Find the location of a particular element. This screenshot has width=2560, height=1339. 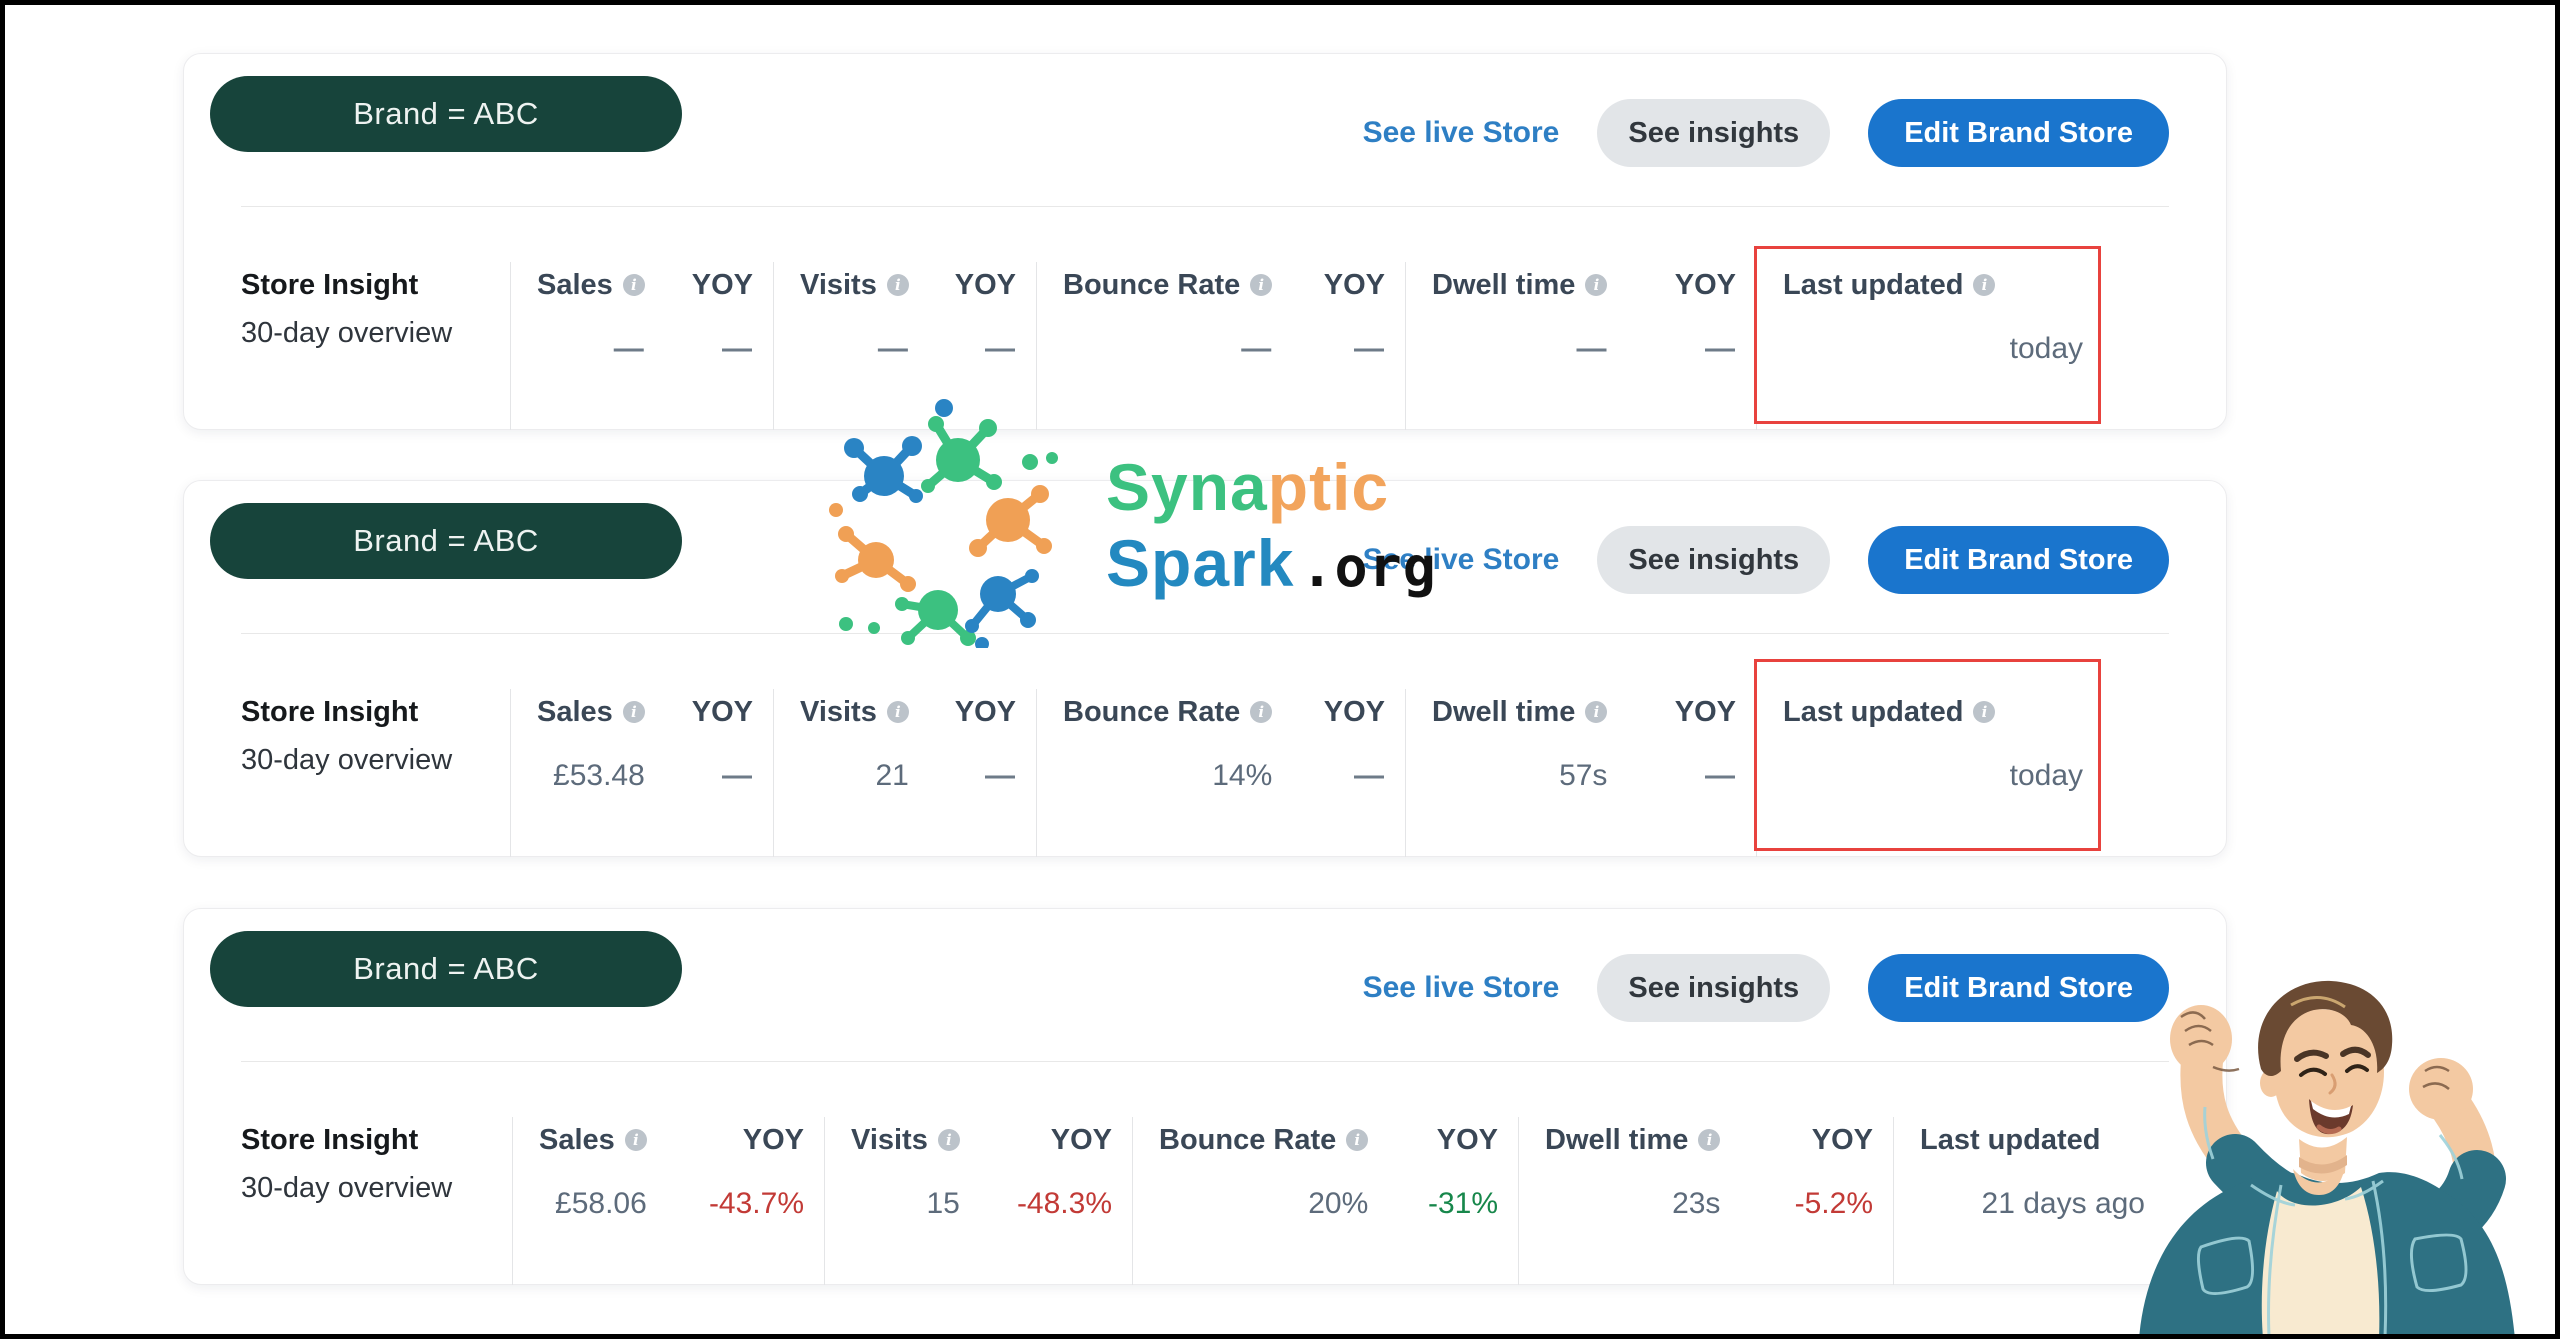

dwell-time-value: — is located at coordinates (1592, 348).